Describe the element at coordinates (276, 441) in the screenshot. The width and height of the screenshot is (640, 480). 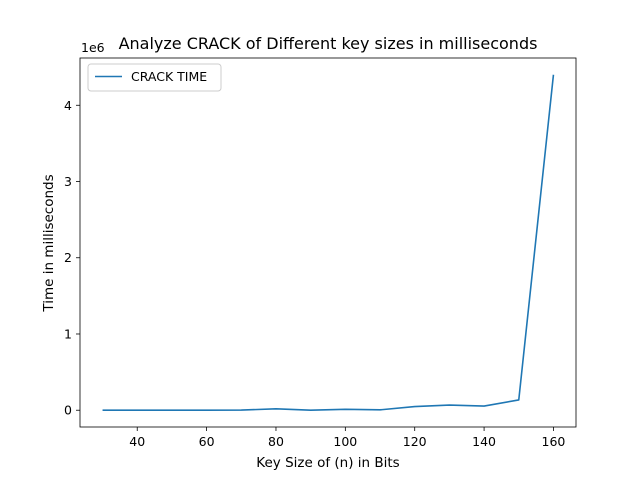
I see `x-tick-label: 80` at that location.